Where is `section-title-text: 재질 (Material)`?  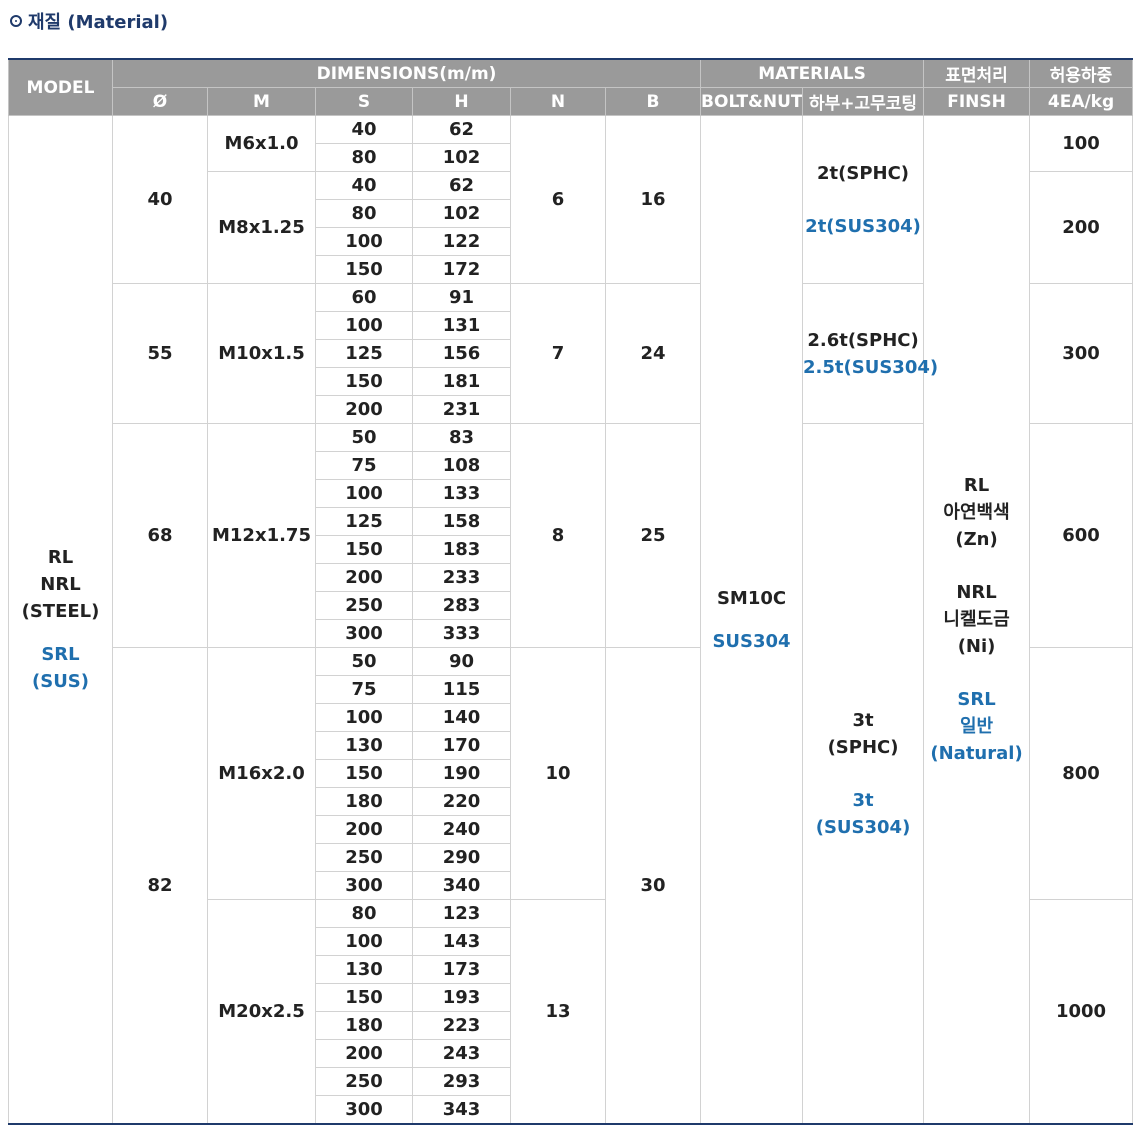 section-title-text: 재질 (Material) is located at coordinates (98, 22).